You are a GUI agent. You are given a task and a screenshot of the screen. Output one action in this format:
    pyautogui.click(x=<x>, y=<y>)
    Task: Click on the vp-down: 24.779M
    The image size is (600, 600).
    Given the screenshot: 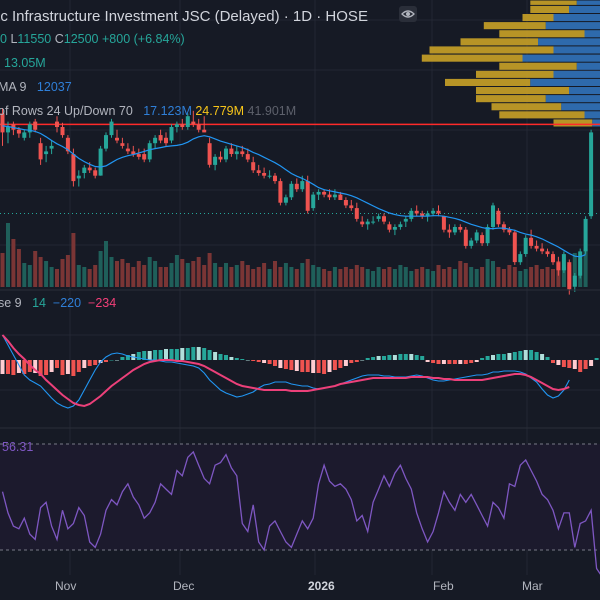 What is the action you would take?
    pyautogui.click(x=220, y=111)
    